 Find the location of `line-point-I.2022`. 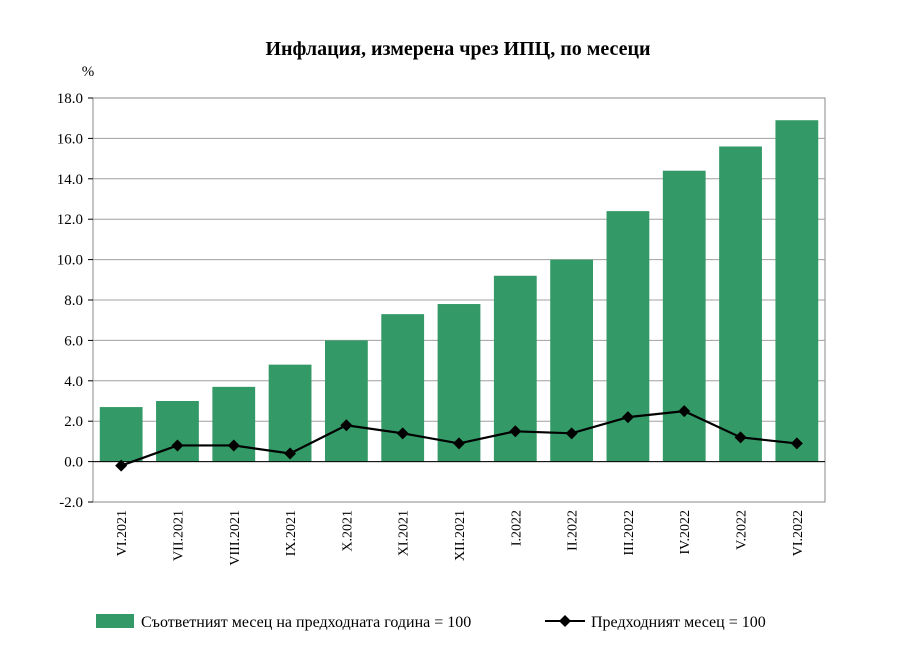

line-point-I.2022 is located at coordinates (515, 431).